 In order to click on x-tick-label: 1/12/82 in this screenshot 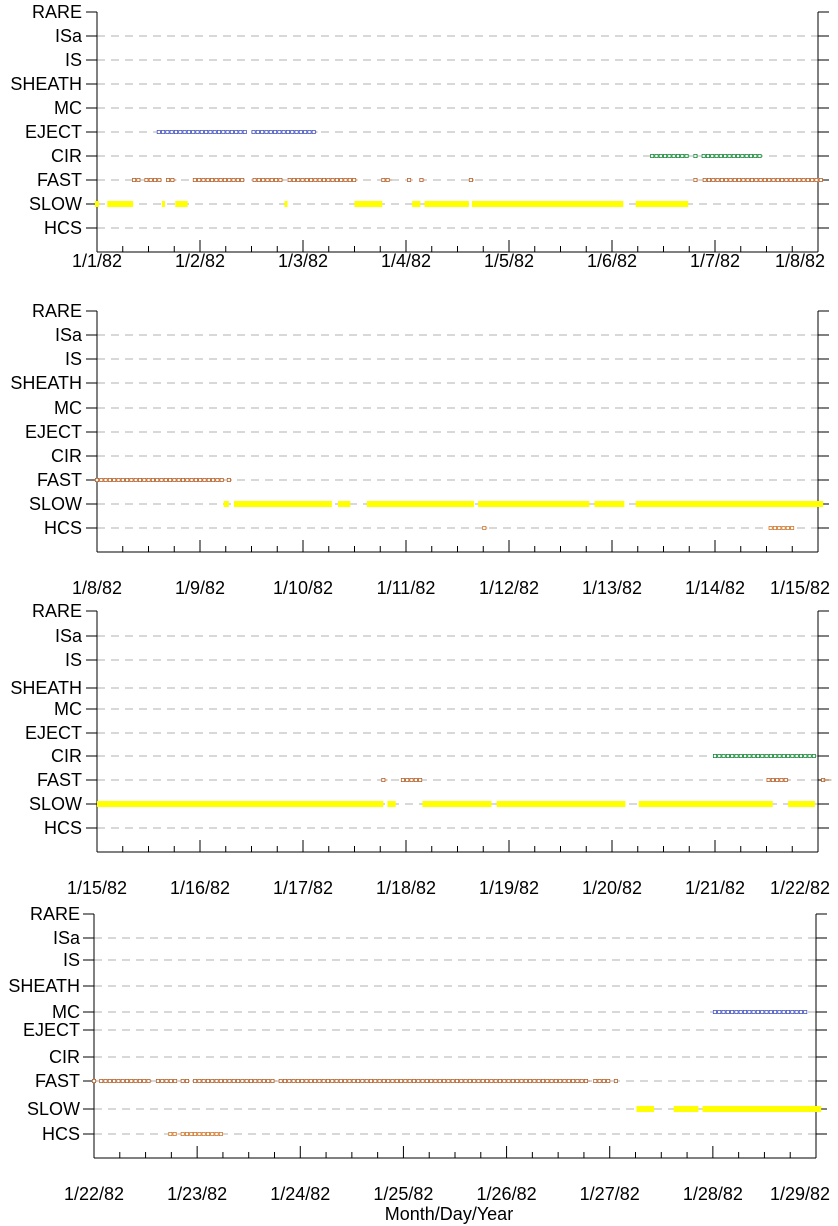, I will do `click(509, 588)`.